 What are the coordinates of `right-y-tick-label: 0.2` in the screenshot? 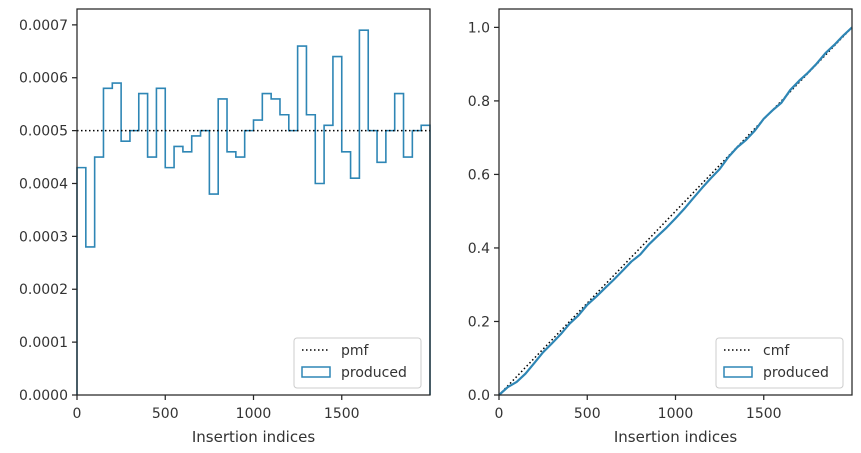 It's located at (479, 322).